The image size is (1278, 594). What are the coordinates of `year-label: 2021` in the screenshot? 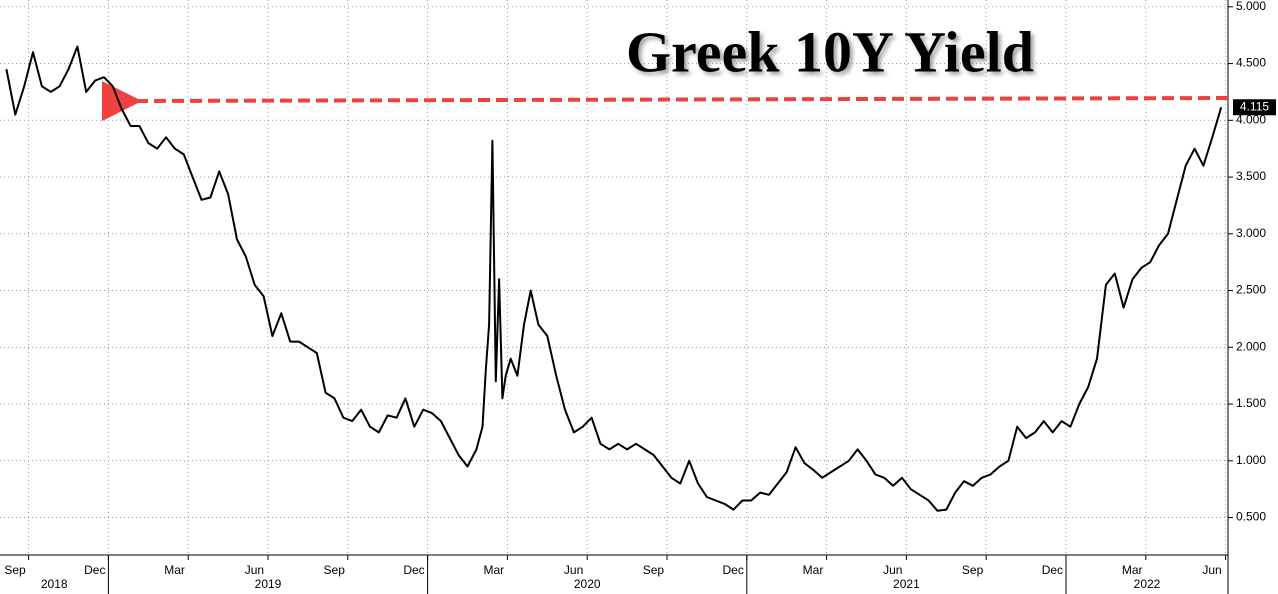 It's located at (906, 584).